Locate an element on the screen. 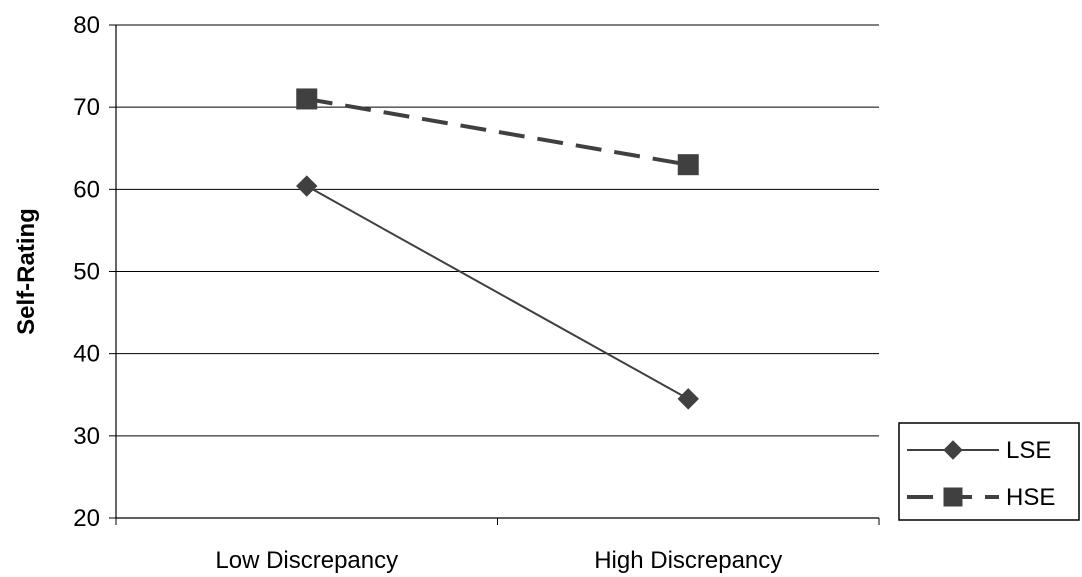 The image size is (1082, 577). x-tick-label: High Discrepancy is located at coordinates (688, 560).